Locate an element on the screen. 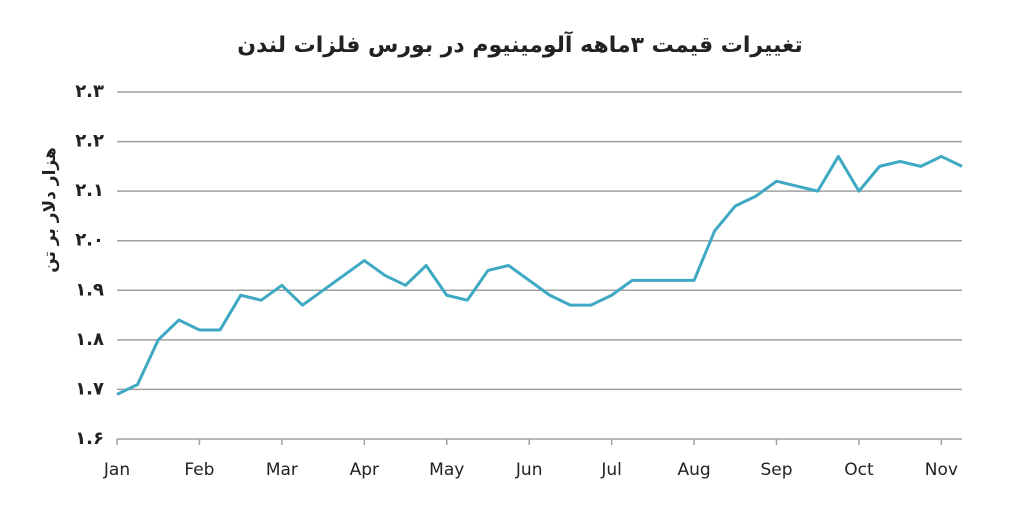 Image resolution: width=1010 pixels, height=506 pixels. y-tick-label: ۱.۷ is located at coordinates (89, 388).